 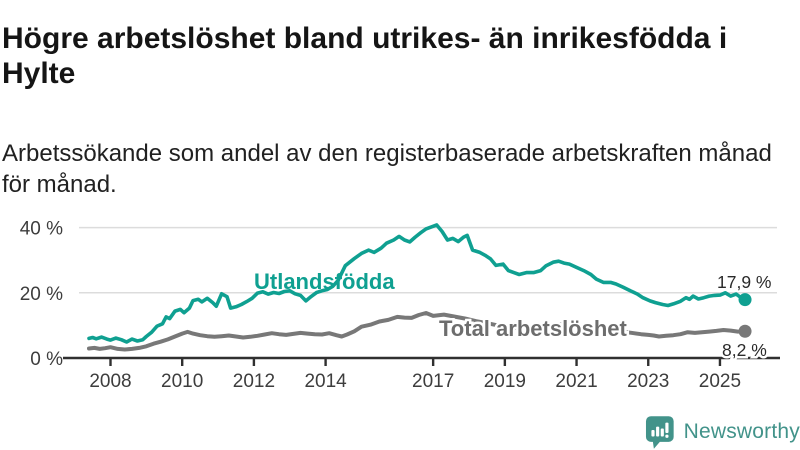 I want to click on series-label-utlandsfodda: Utlandsfödda, so click(x=324, y=281).